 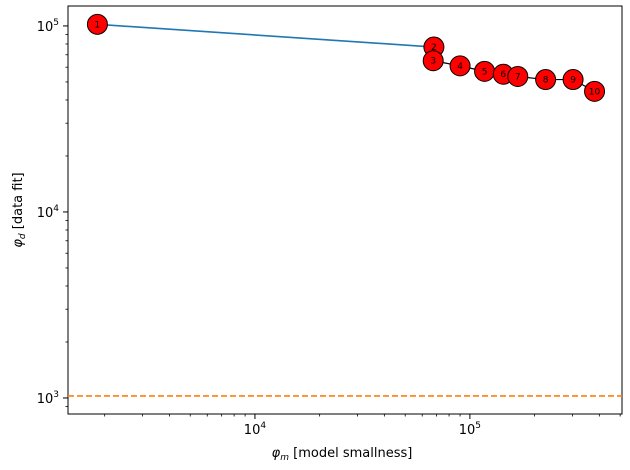 I want to click on y-axis-label-symbol: φ, so click(x=18, y=243).